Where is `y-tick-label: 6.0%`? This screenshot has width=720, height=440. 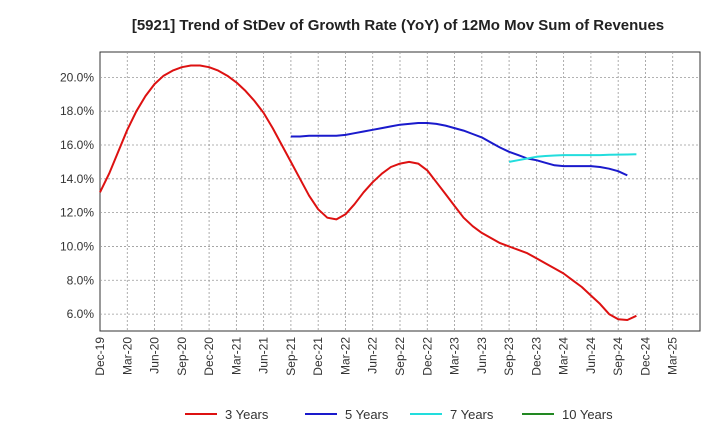 y-tick-label: 6.0% is located at coordinates (81, 314).